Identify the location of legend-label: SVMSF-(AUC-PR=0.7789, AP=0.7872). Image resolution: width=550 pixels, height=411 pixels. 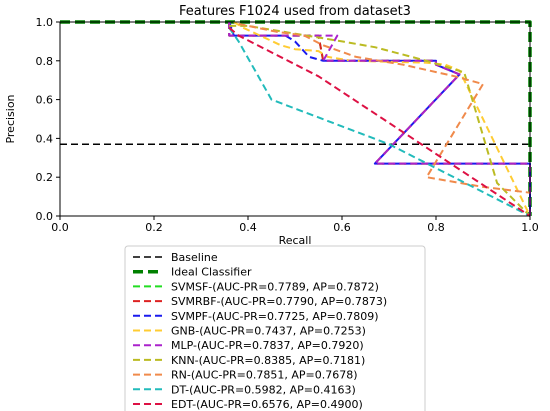
(275, 286).